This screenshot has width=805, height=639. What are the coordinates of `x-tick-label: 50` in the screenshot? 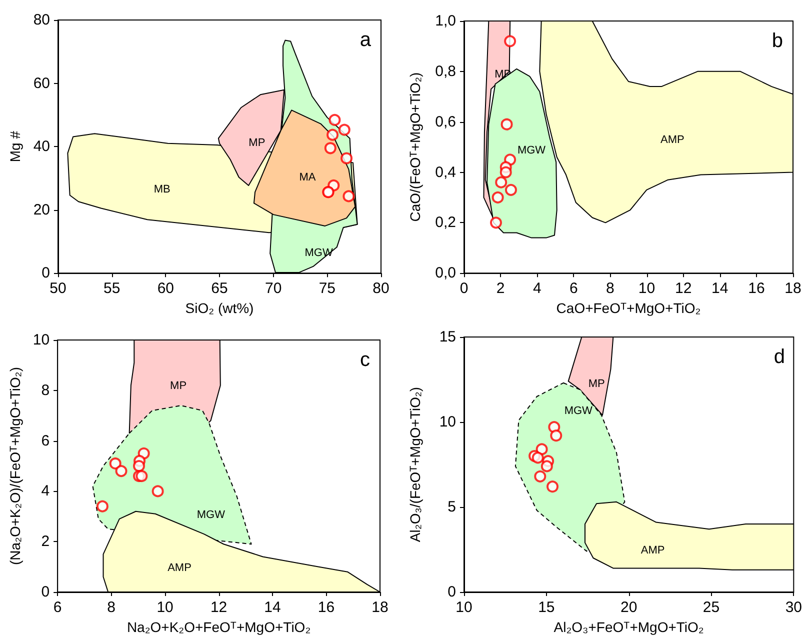 It's located at (58, 289).